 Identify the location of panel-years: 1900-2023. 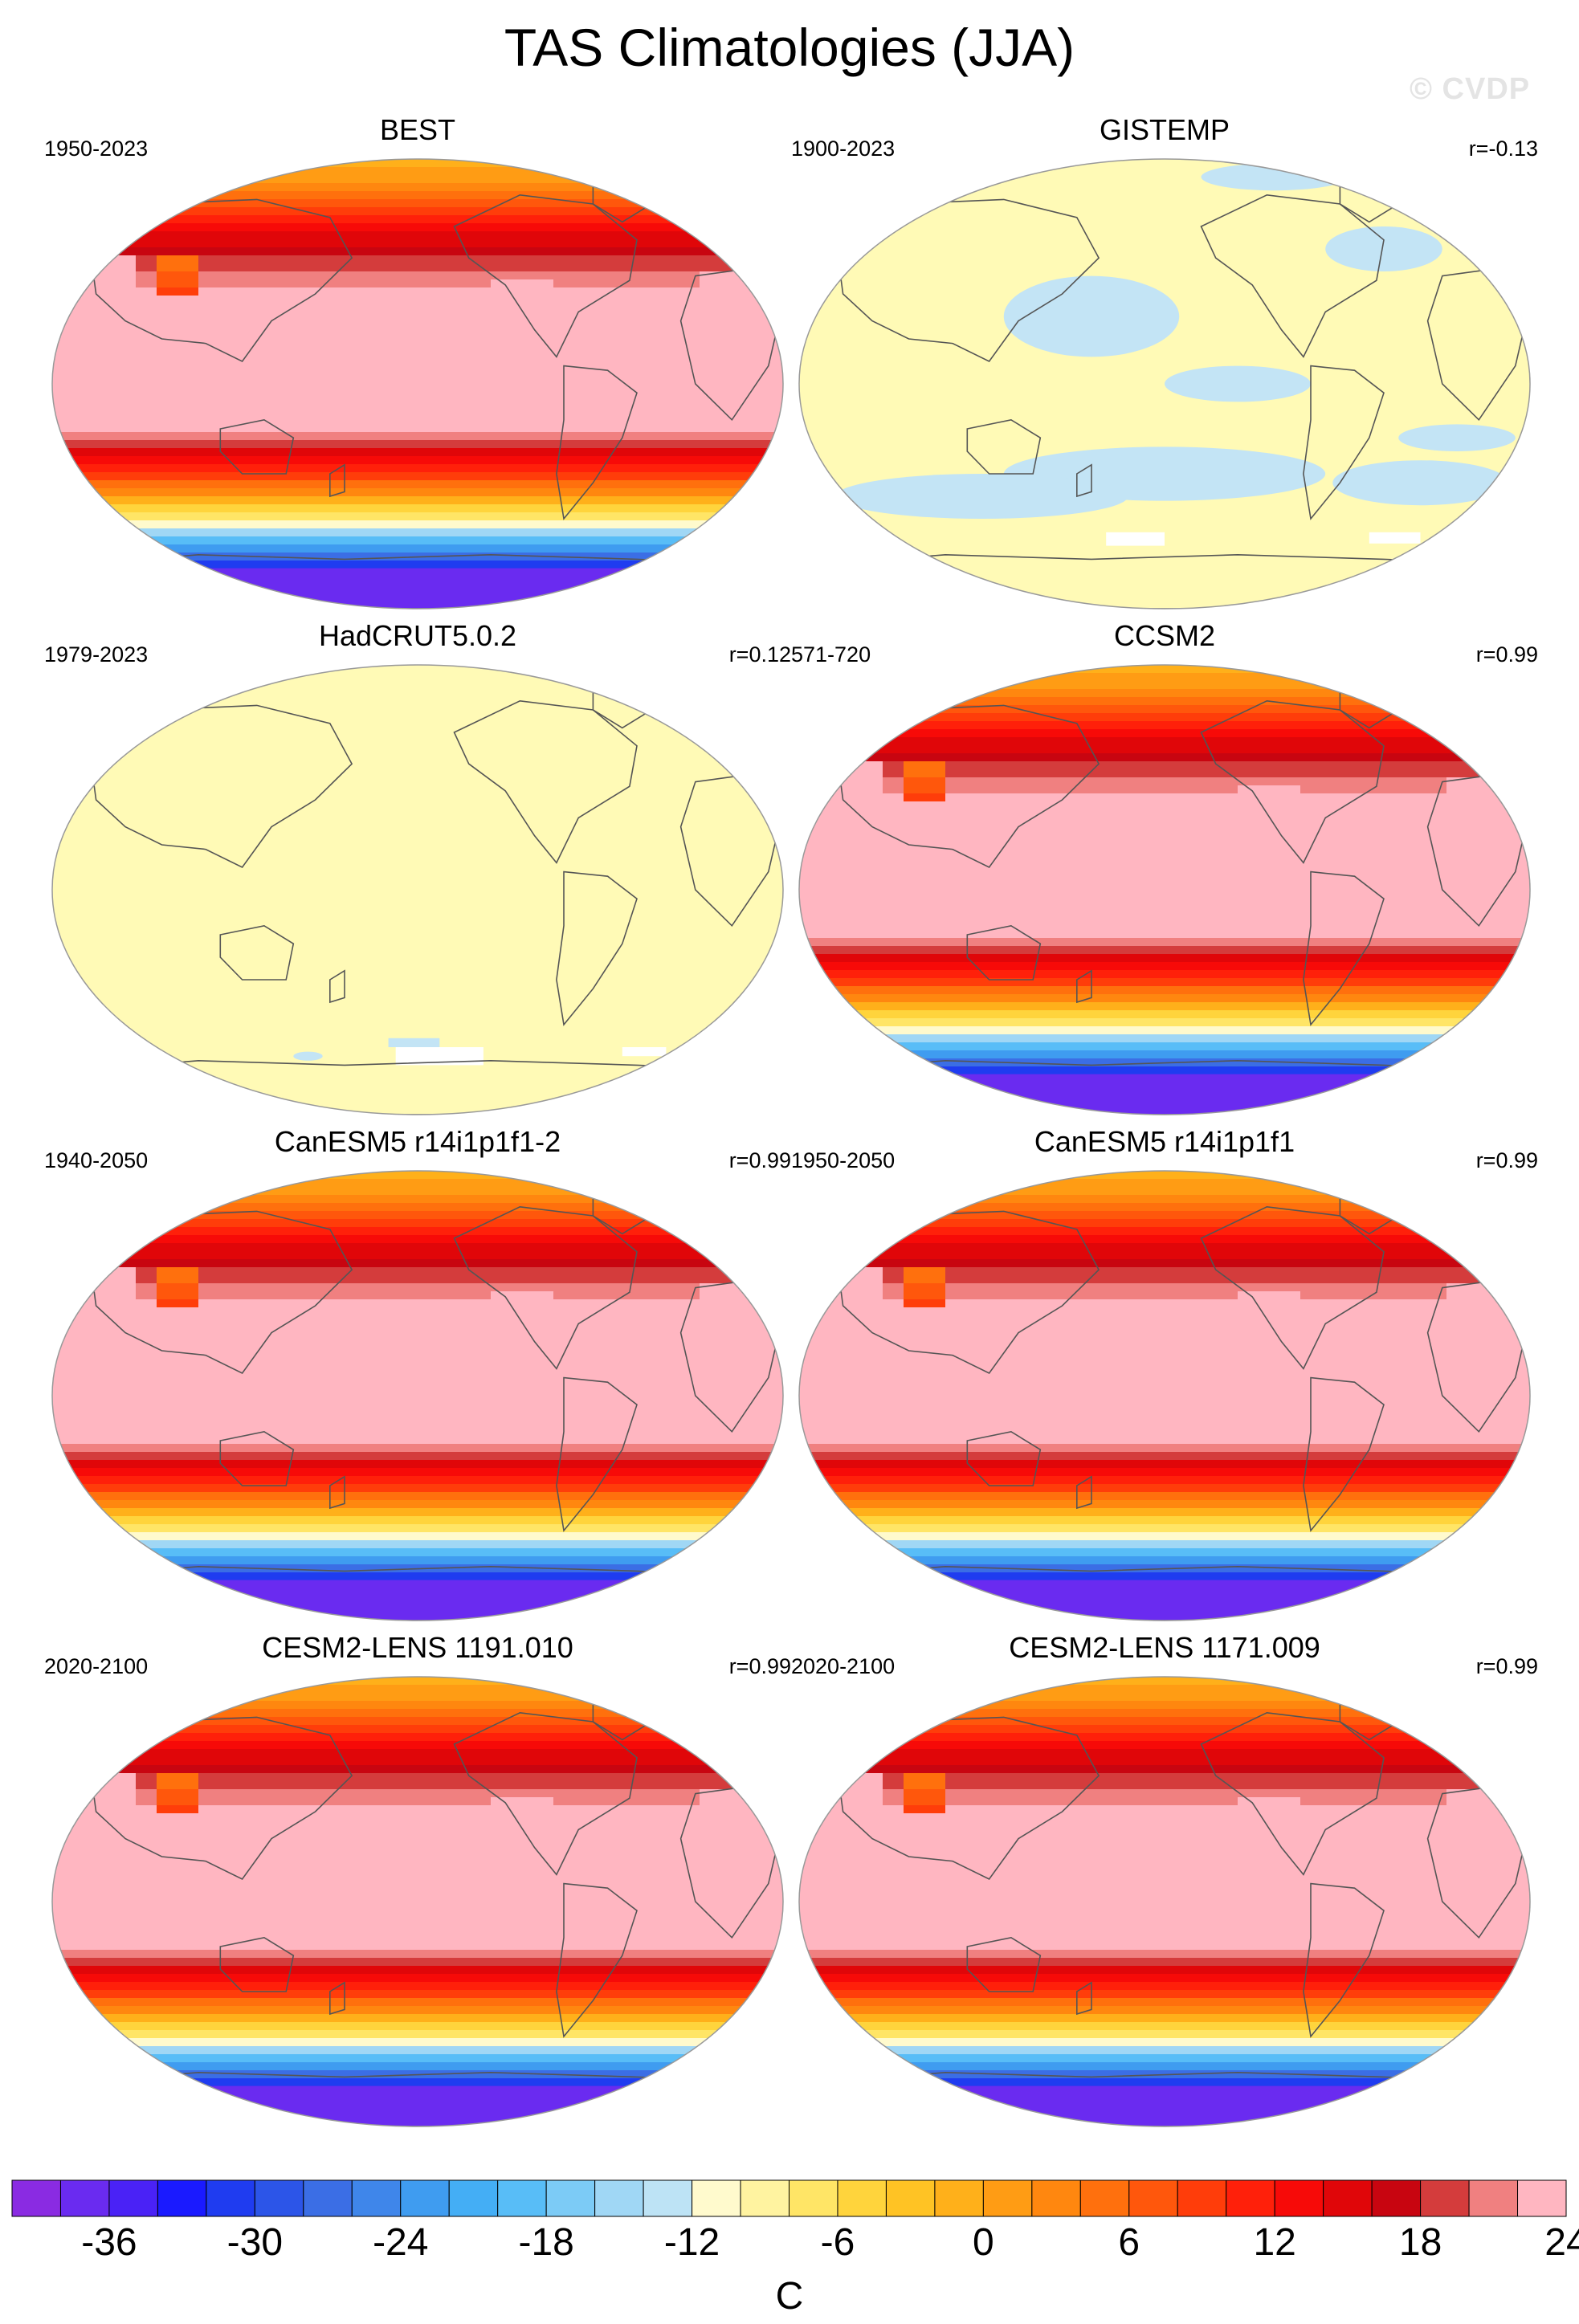
(843, 149).